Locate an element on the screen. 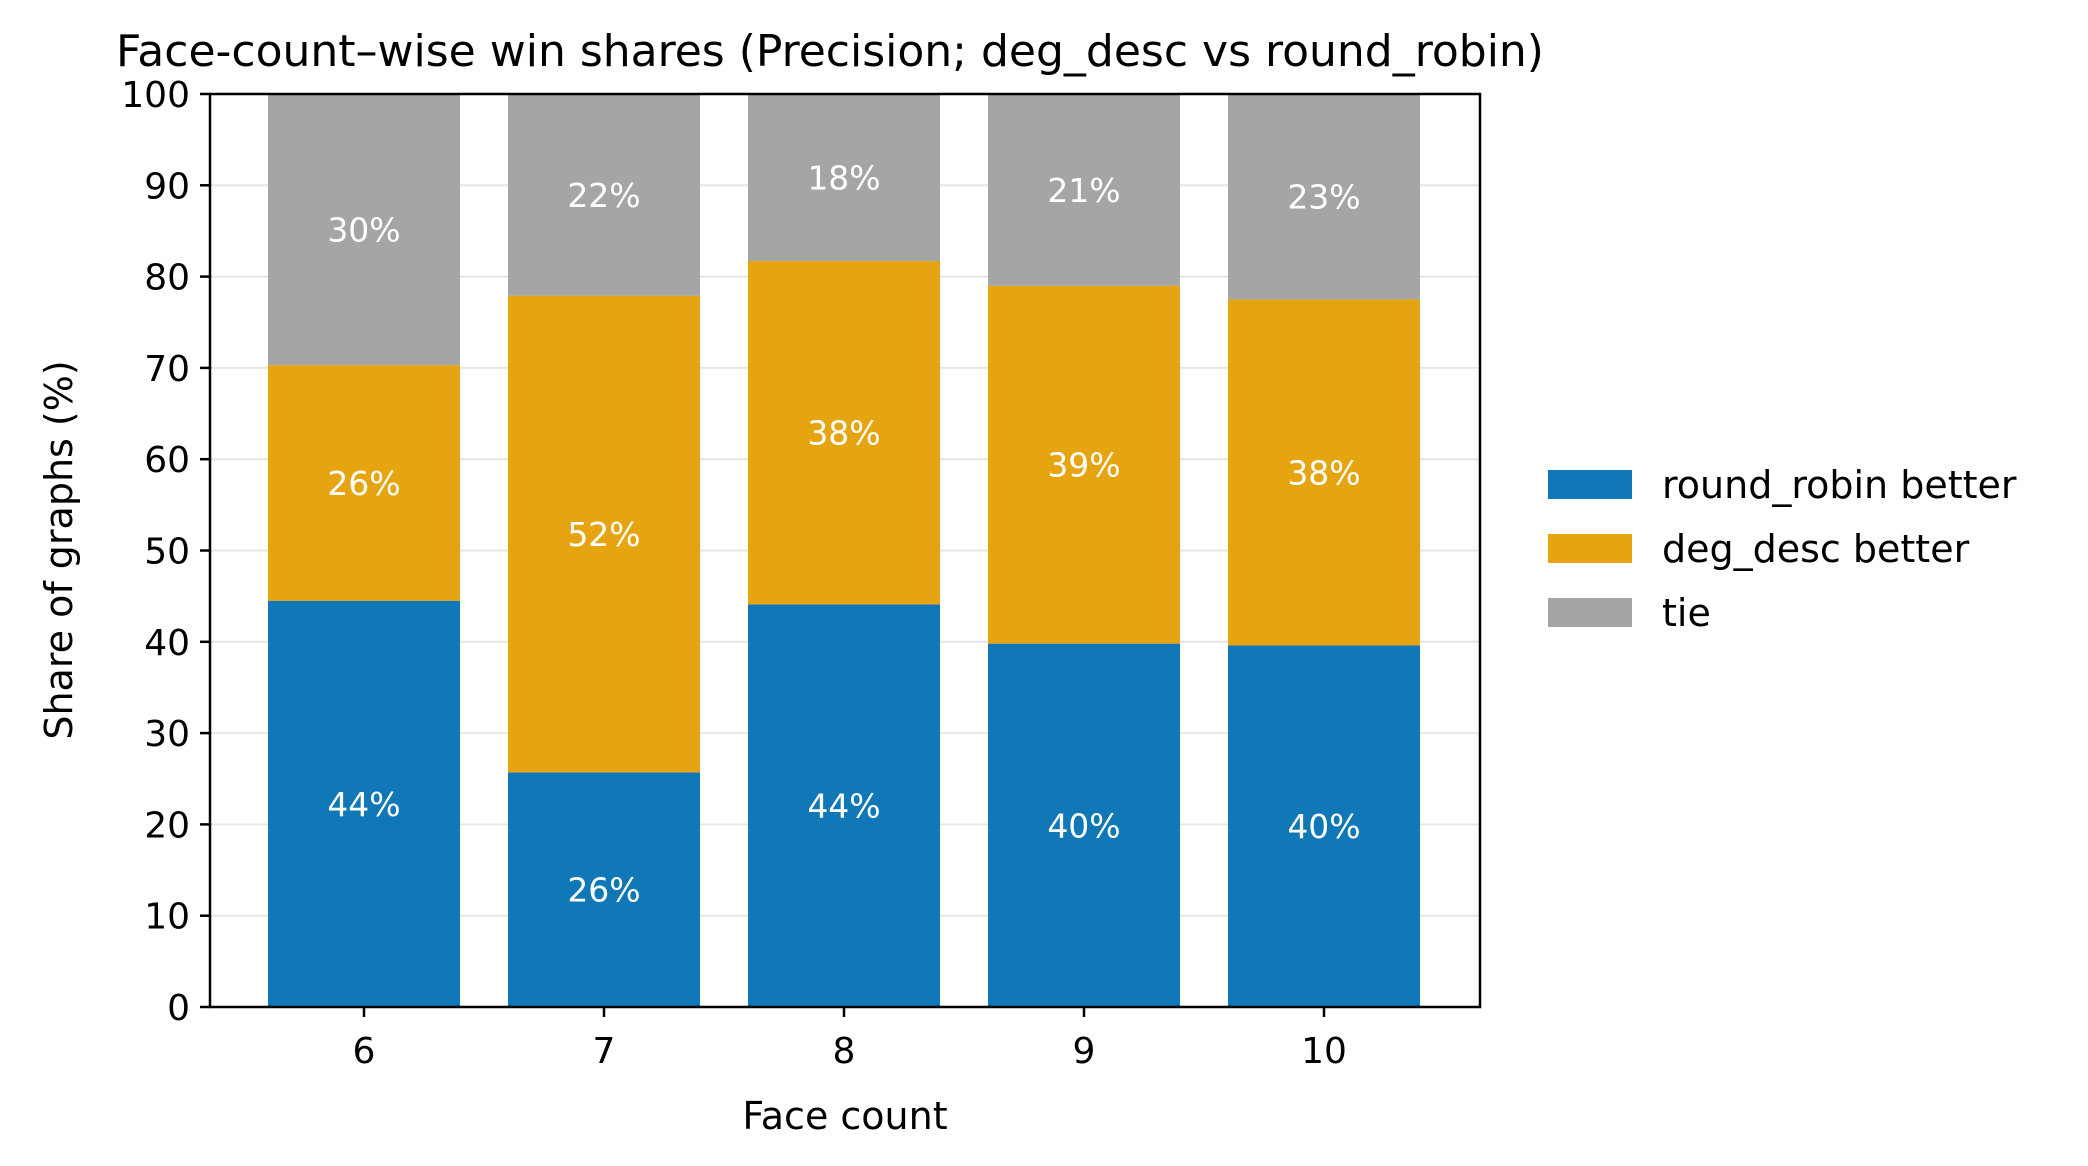 The width and height of the screenshot is (2088, 1166). x-tick-label: 9 is located at coordinates (1084, 1051).